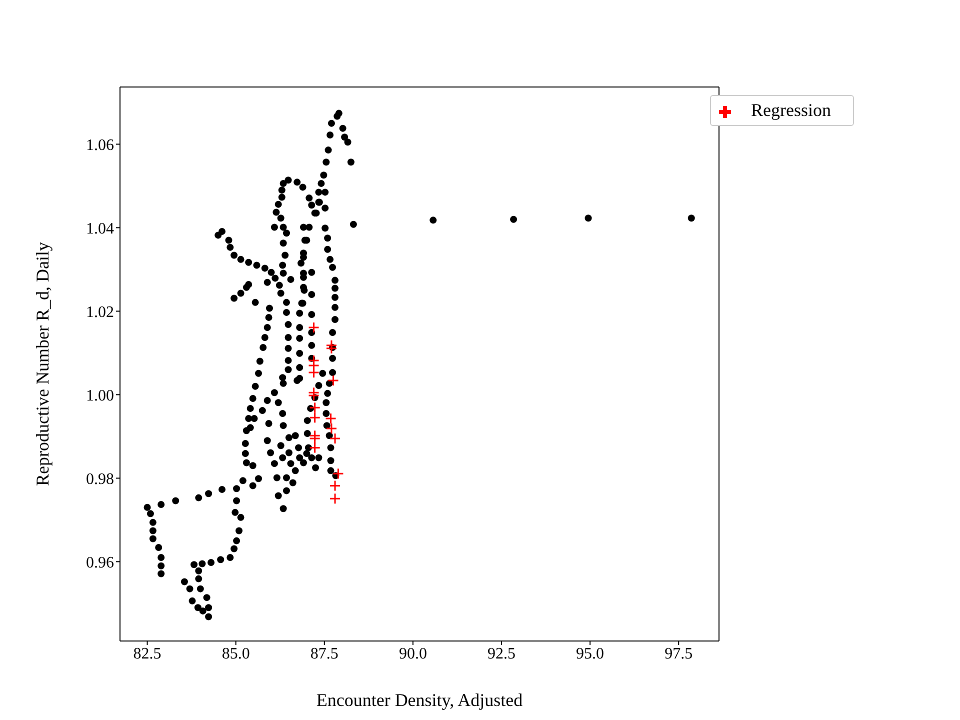  What do you see at coordinates (100, 479) in the screenshot?
I see `y-tick-label: 0.98` at bounding box center [100, 479].